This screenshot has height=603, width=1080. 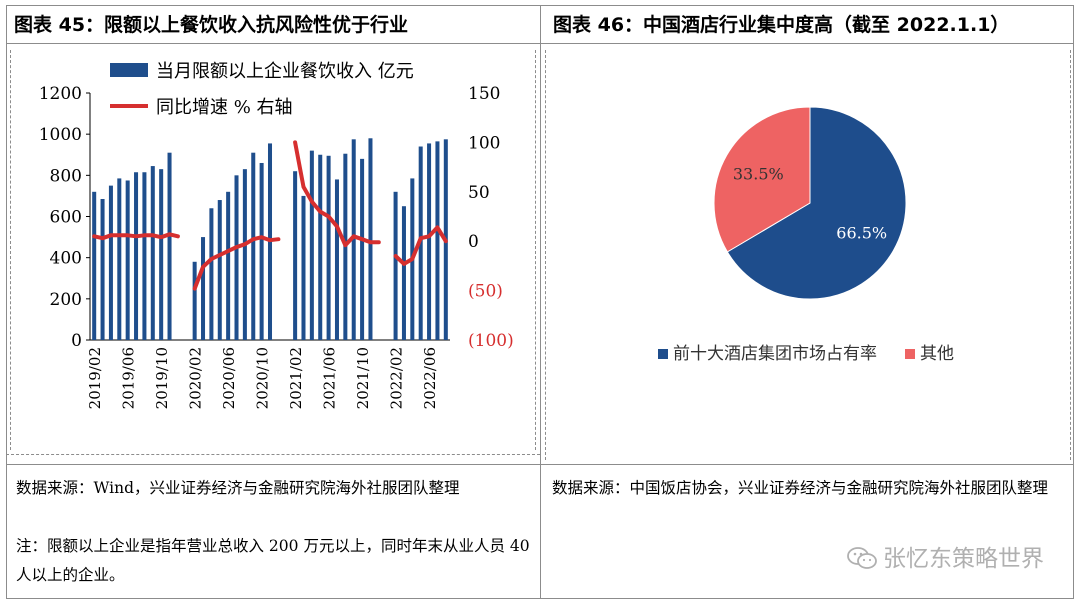 What do you see at coordinates (273, 454) in the screenshot?
I see `left-chart-bottom-line` at bounding box center [273, 454].